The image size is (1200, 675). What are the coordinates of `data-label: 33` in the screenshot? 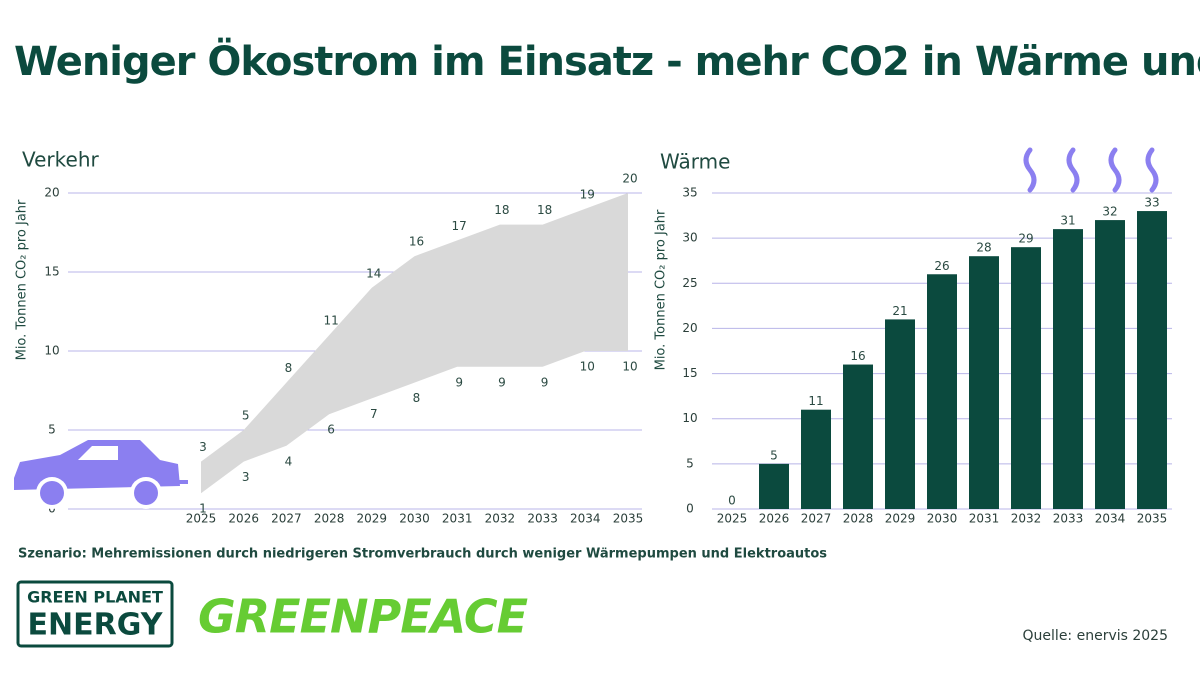 It's located at (1151, 203).